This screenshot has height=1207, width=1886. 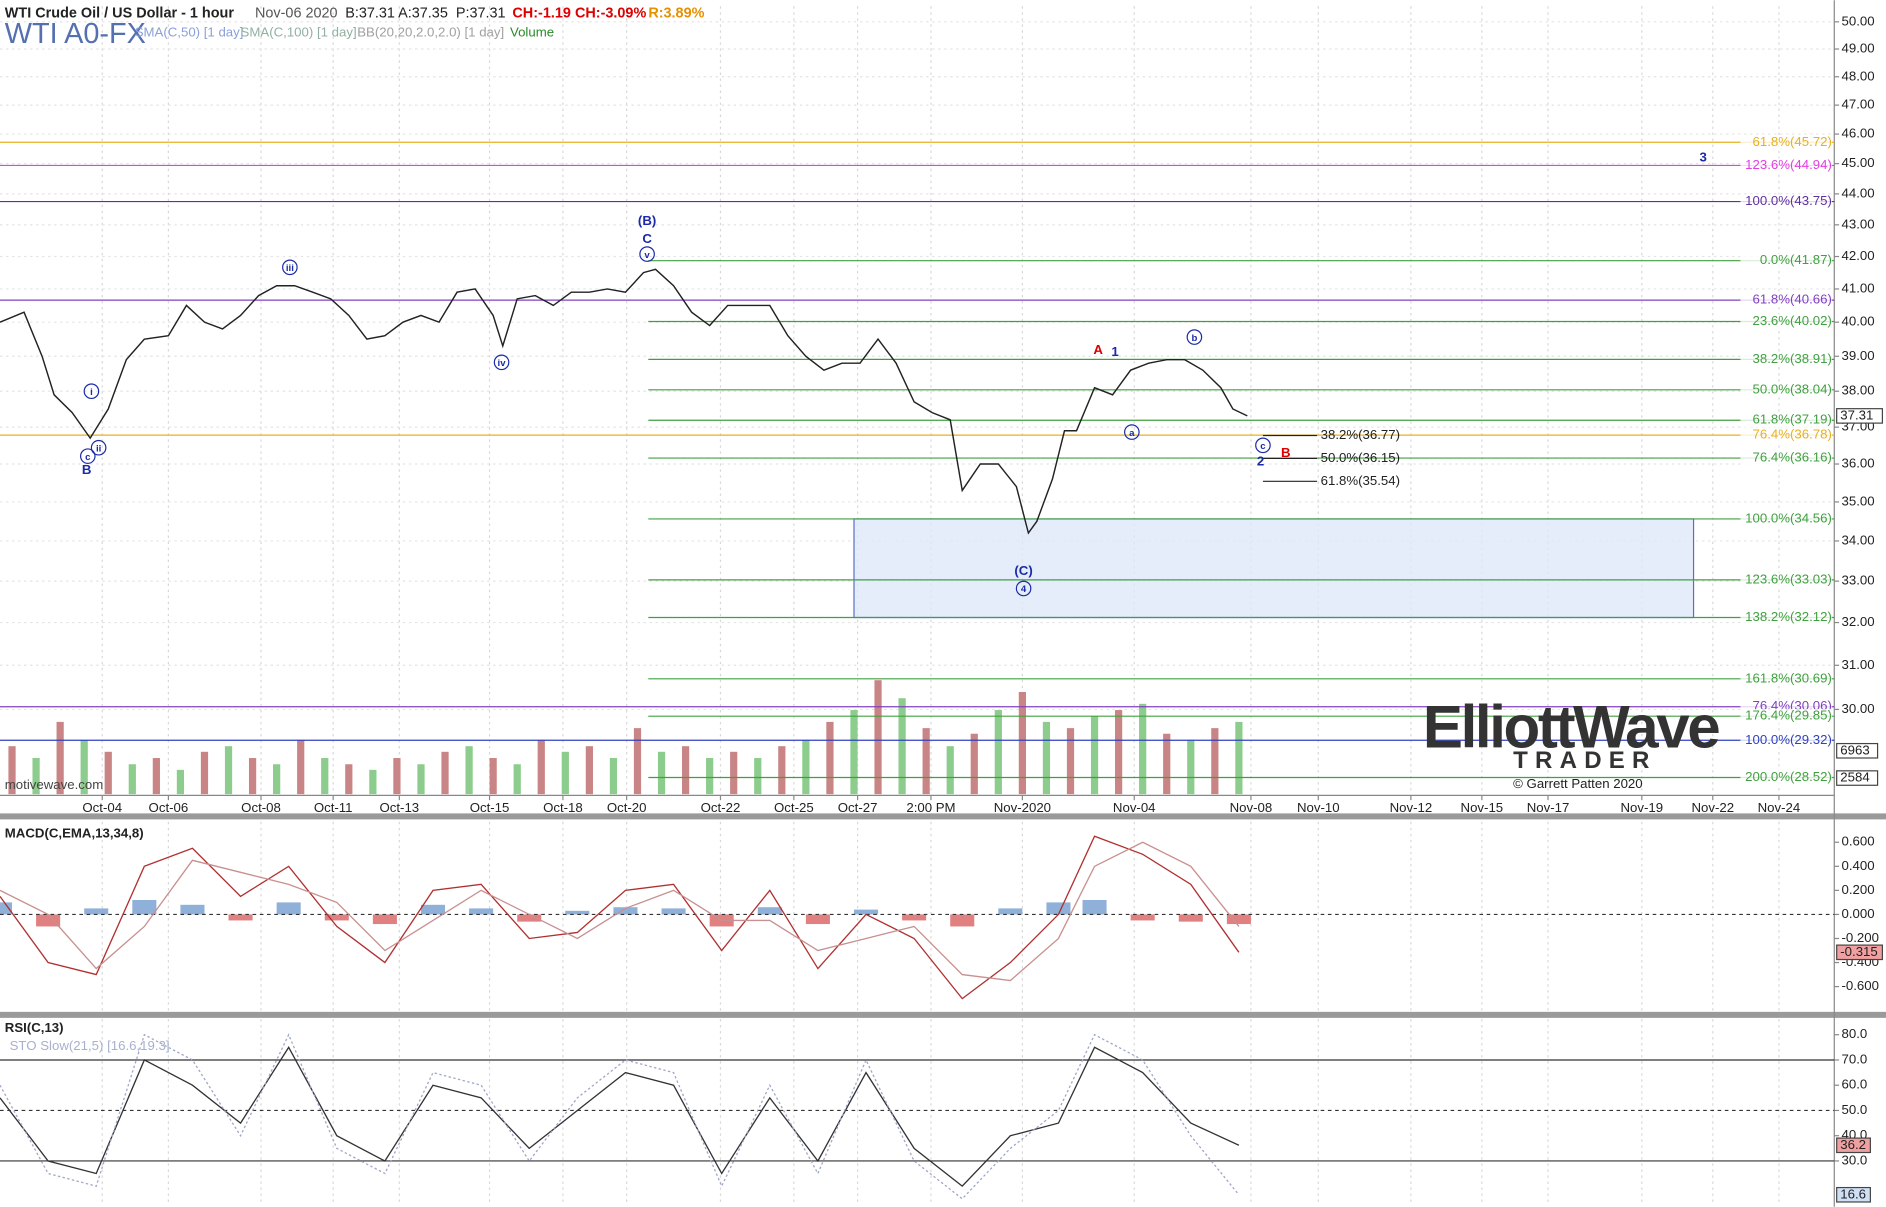 I want to click on y-tick-label: -0.600, so click(x=1859, y=985).